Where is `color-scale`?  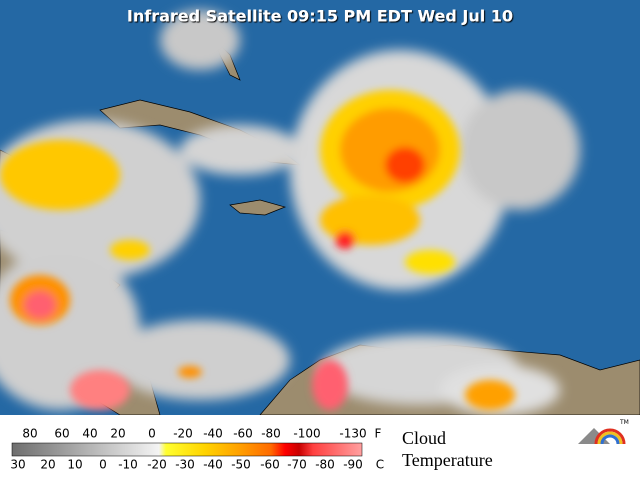 color-scale is located at coordinates (187, 449).